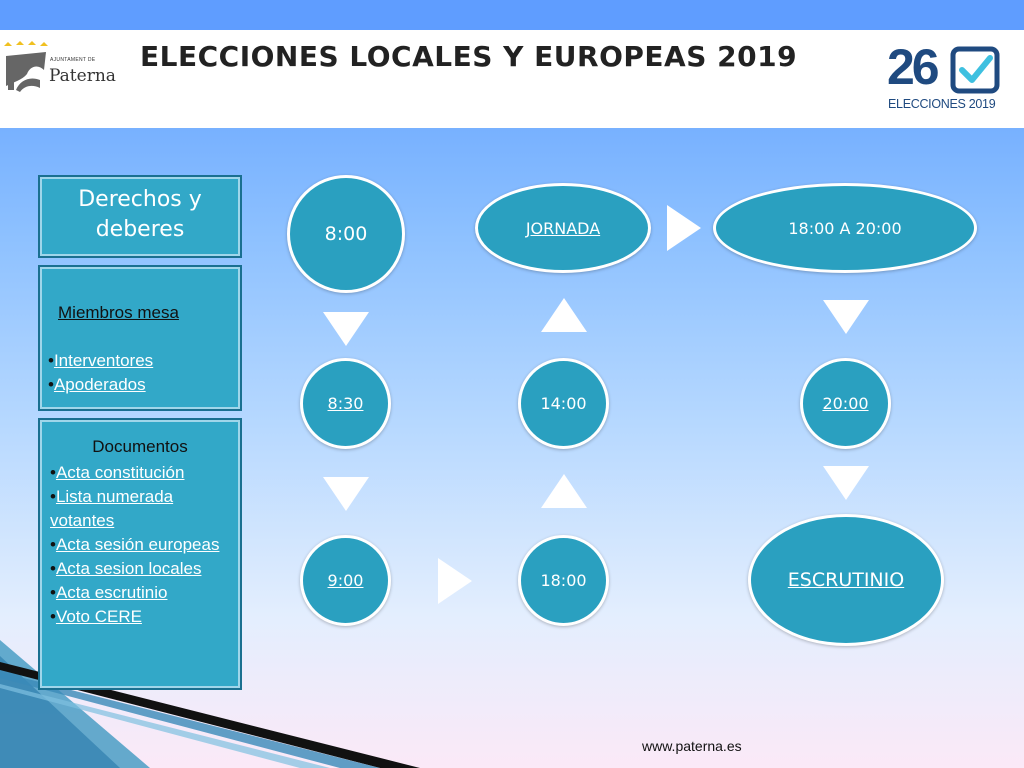 Image resolution: width=1024 pixels, height=768 pixels. What do you see at coordinates (111, 592) in the screenshot?
I see `acta-escrutinio-link: Acta escrutinio` at bounding box center [111, 592].